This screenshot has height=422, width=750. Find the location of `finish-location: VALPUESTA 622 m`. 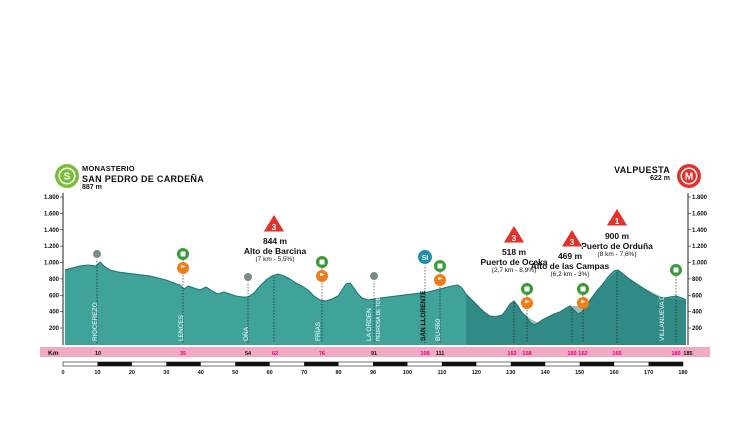

finish-location: VALPUESTA 622 m is located at coordinates (642, 174).